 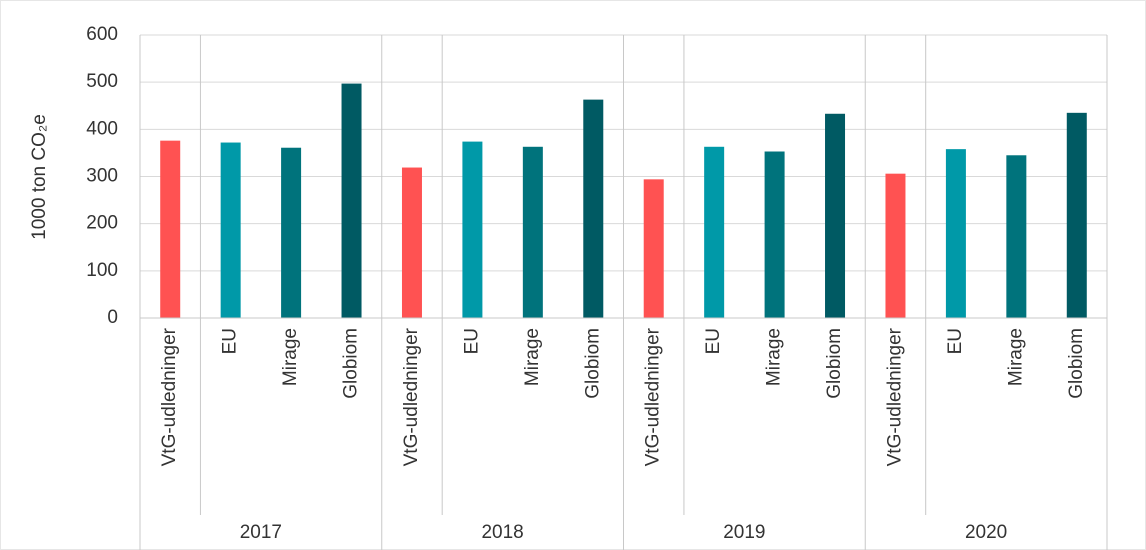 What do you see at coordinates (39, 177) in the screenshot?
I see `y-axis-label: 1000 ton CO₂e` at bounding box center [39, 177].